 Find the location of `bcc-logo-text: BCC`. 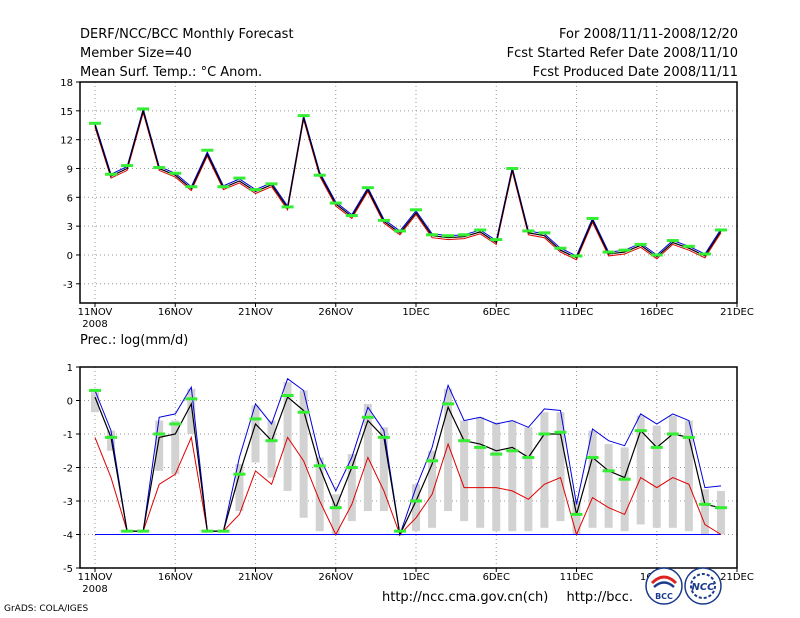

bcc-logo-text: BCC is located at coordinates (664, 596).